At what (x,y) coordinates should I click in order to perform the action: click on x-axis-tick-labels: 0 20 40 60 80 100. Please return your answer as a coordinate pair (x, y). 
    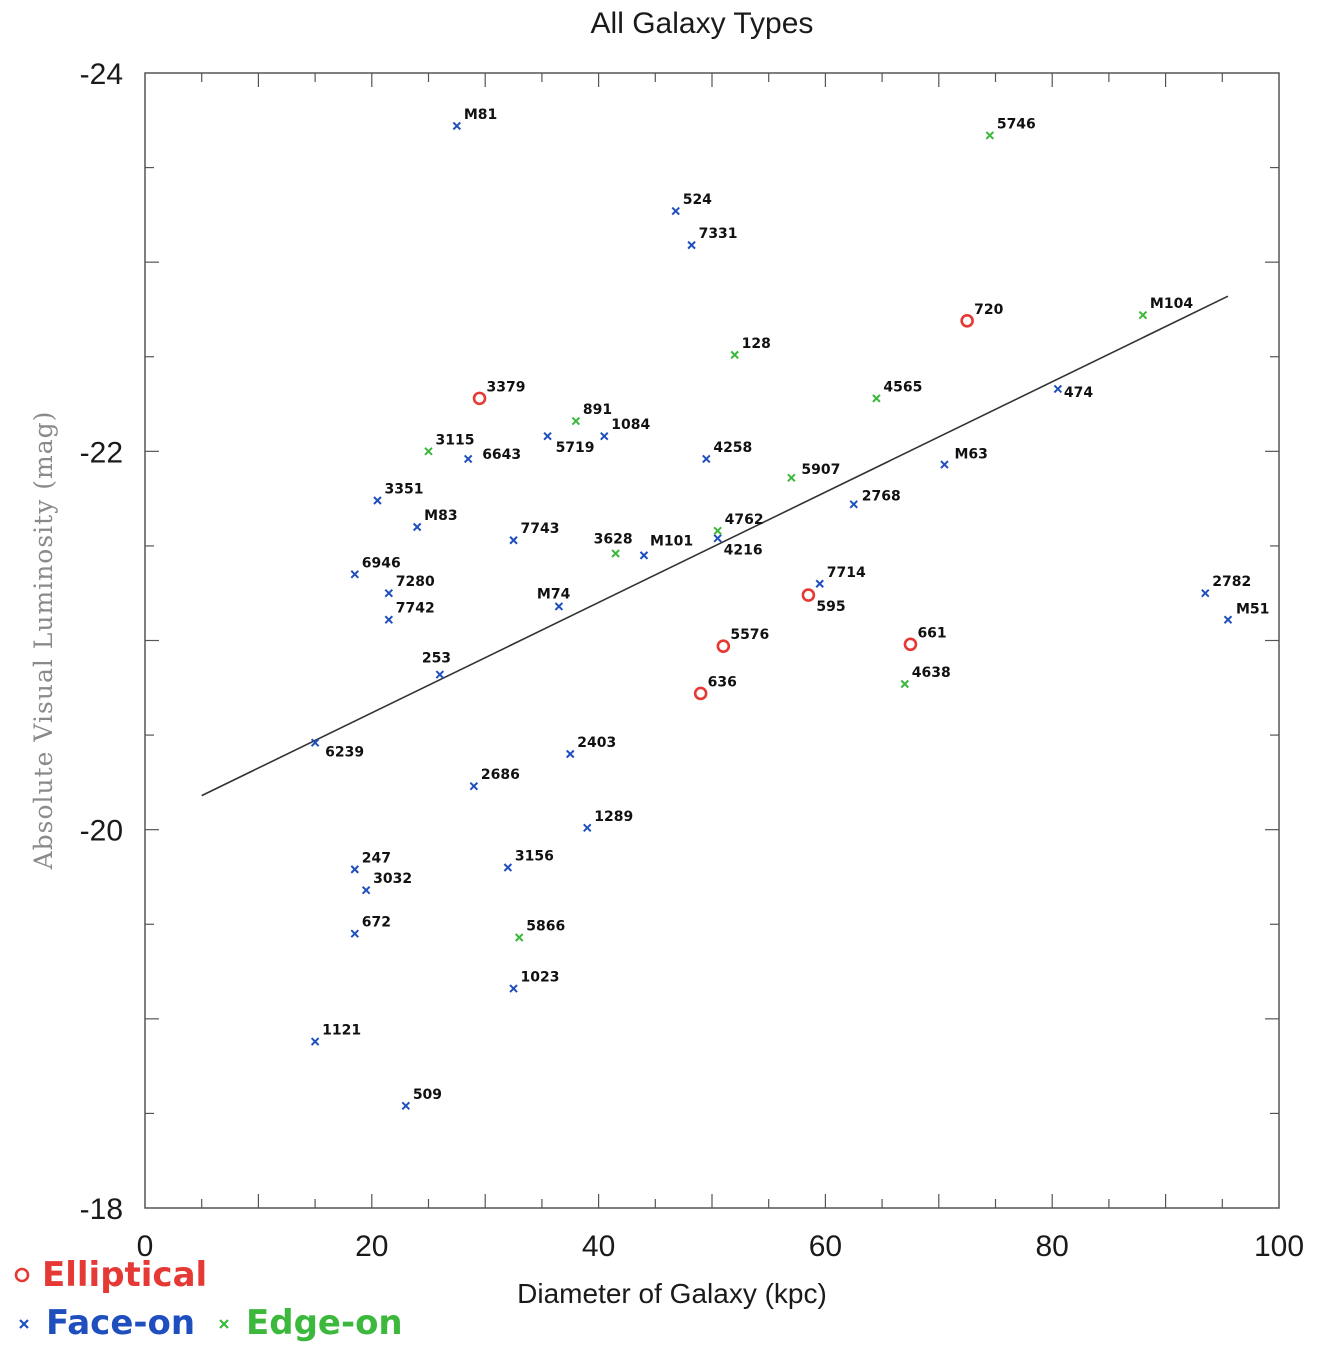
    Looking at the image, I should click on (720, 1246).